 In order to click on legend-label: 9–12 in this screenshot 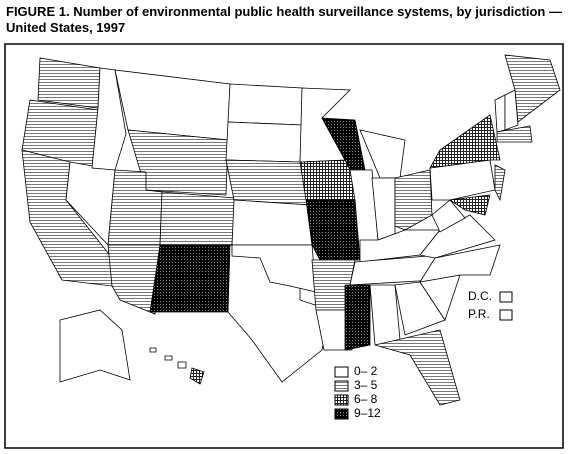, I will do `click(367, 413)`.